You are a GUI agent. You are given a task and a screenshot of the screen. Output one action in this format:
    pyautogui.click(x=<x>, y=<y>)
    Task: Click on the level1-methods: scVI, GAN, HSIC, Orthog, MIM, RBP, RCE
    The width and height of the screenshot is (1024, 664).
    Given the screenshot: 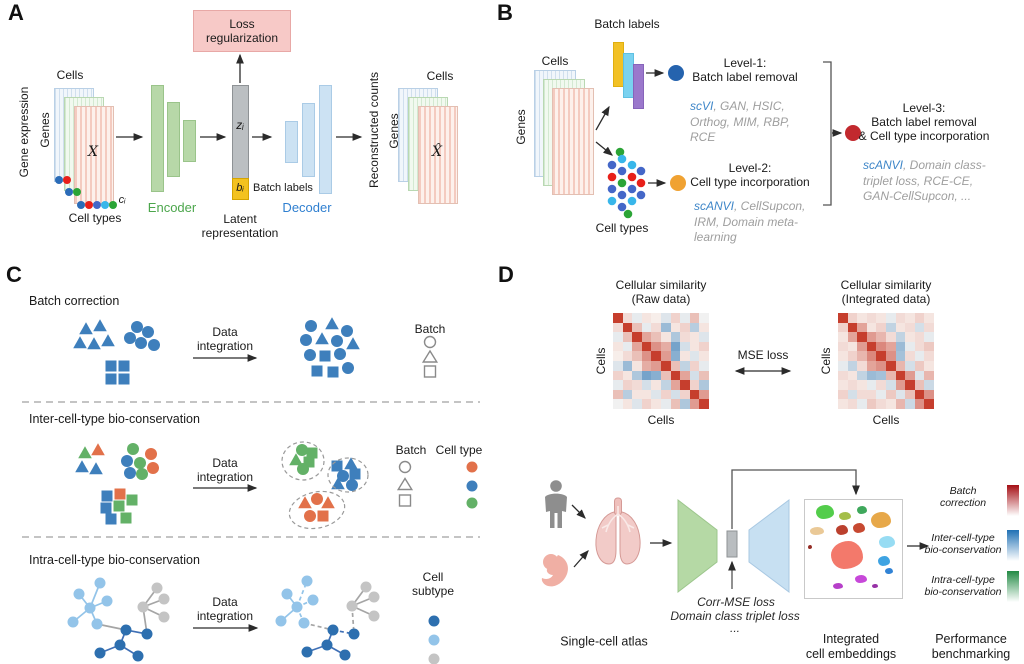 What is the action you would take?
    pyautogui.click(x=743, y=122)
    